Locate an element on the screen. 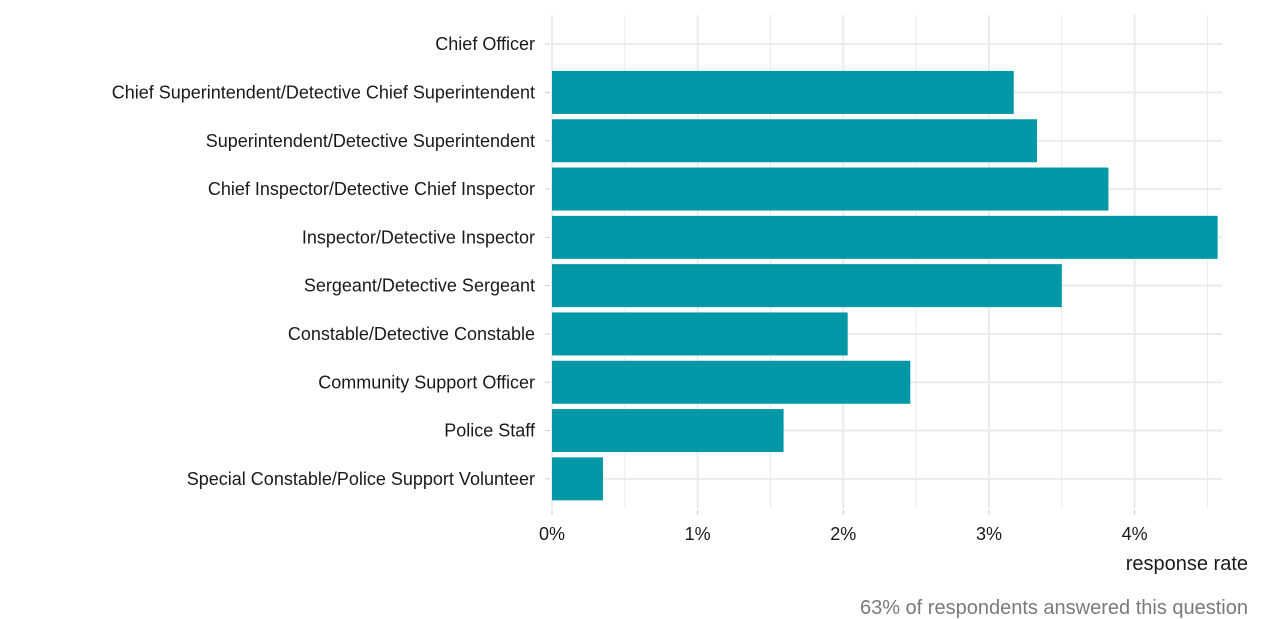  x-tick-labels: 0% 1% 2% 3% 4% is located at coordinates (843, 527).